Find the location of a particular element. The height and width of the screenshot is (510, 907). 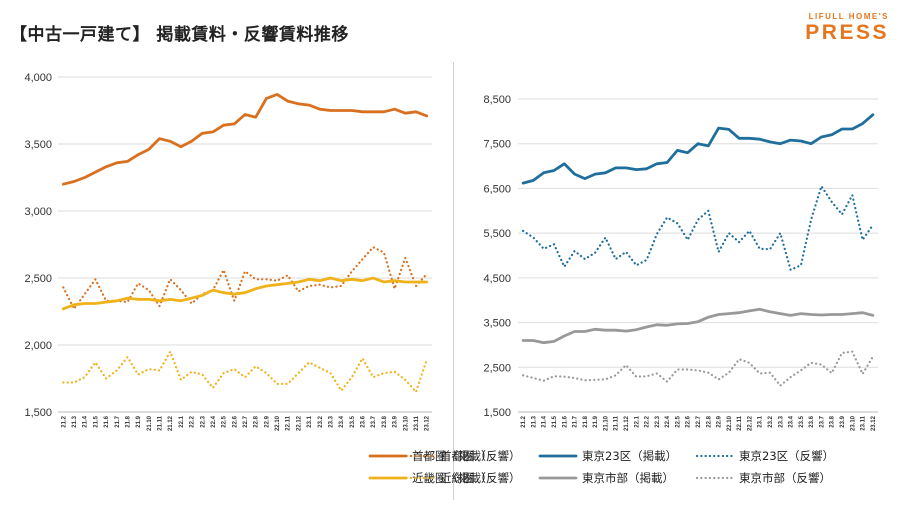

x-tick-label: 23.6 is located at coordinates (364, 421).